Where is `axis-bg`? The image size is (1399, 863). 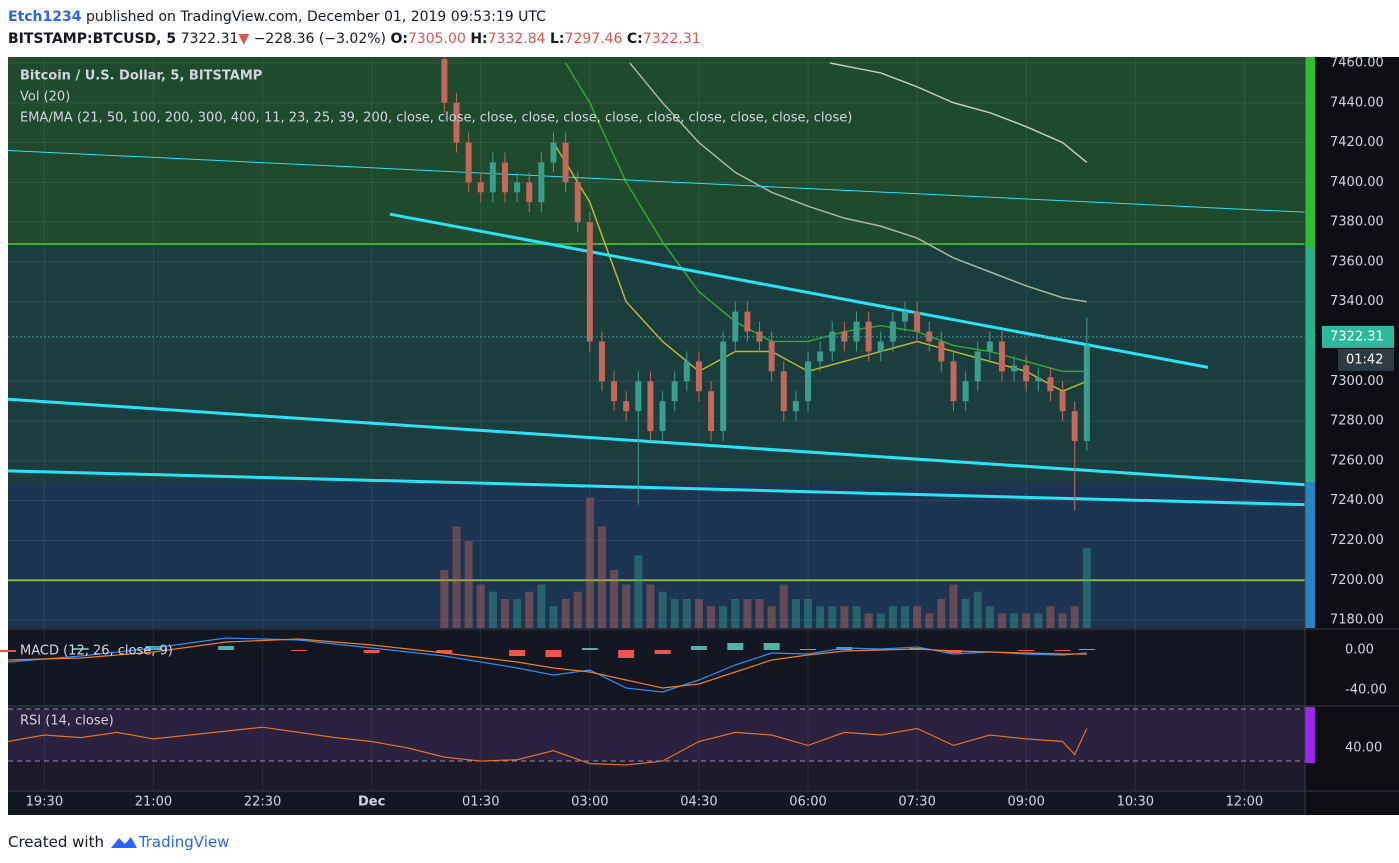
axis-bg is located at coordinates (1352, 436).